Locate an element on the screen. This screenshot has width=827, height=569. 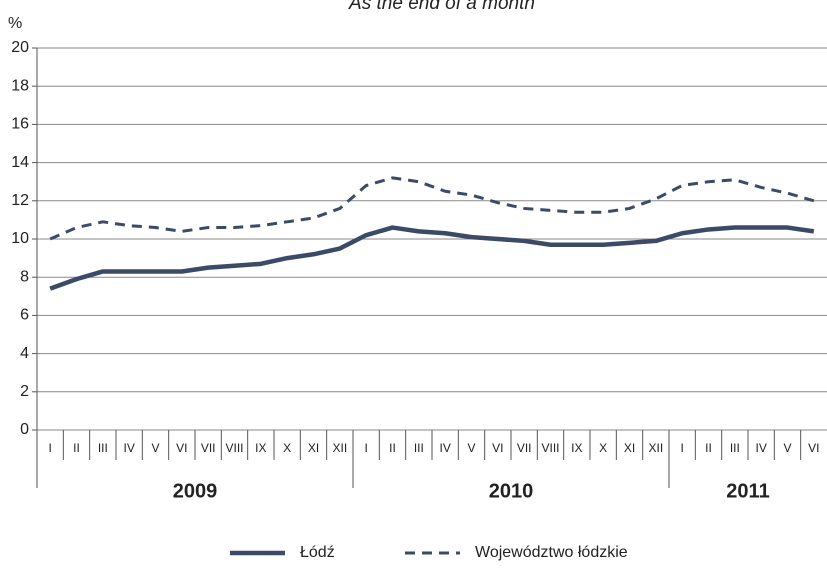
group-label: 2011 is located at coordinates (747, 491).